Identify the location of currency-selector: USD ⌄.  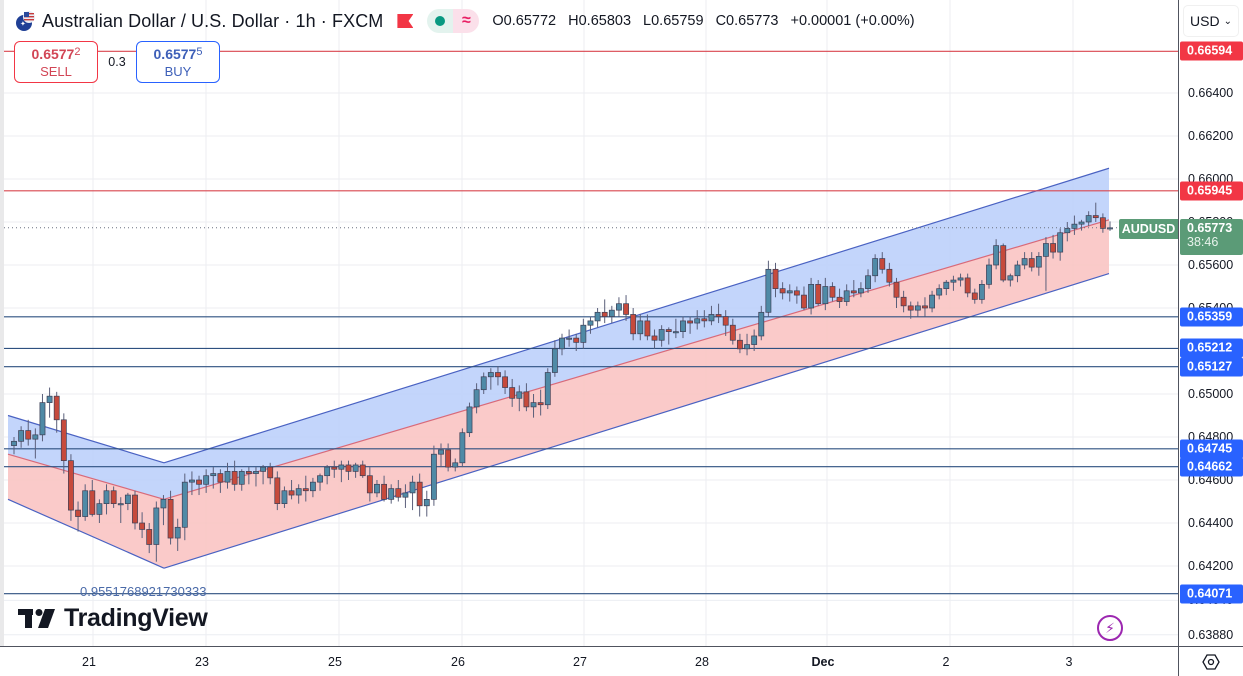
(1211, 21).